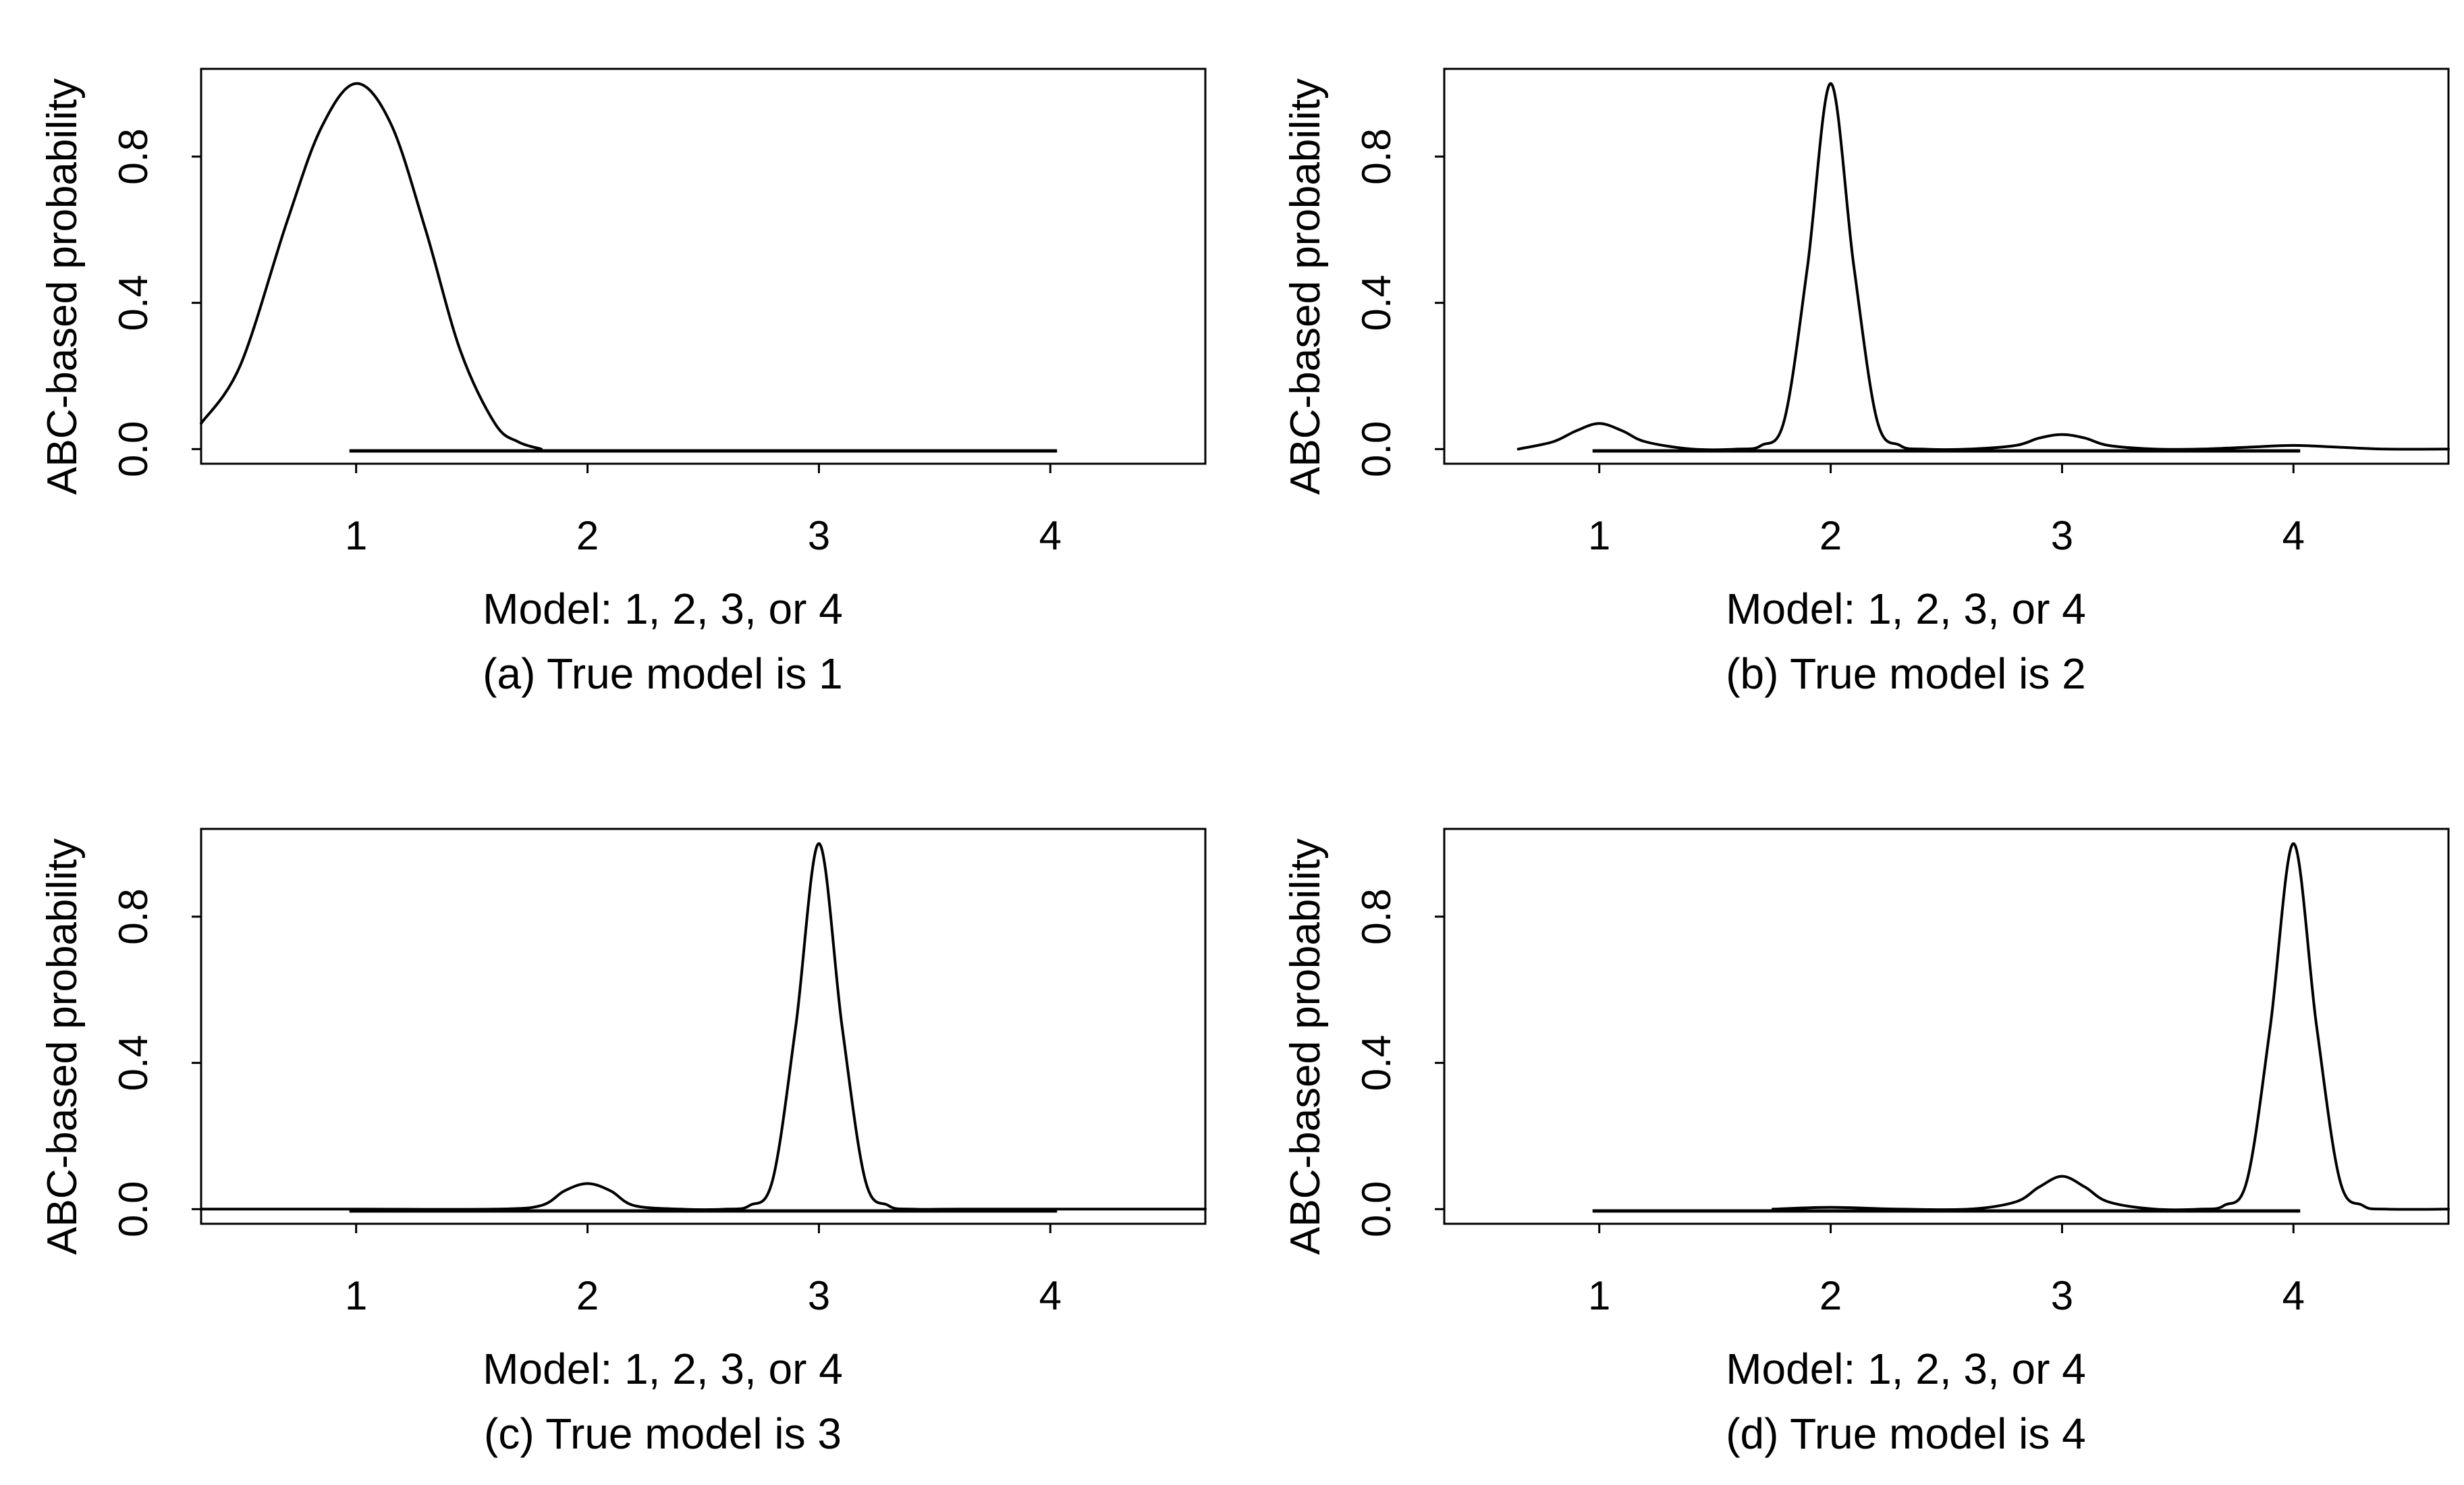 The height and width of the screenshot is (1485, 2464). I want to click on panel-caption: (b) True model is 2, so click(1906, 673).